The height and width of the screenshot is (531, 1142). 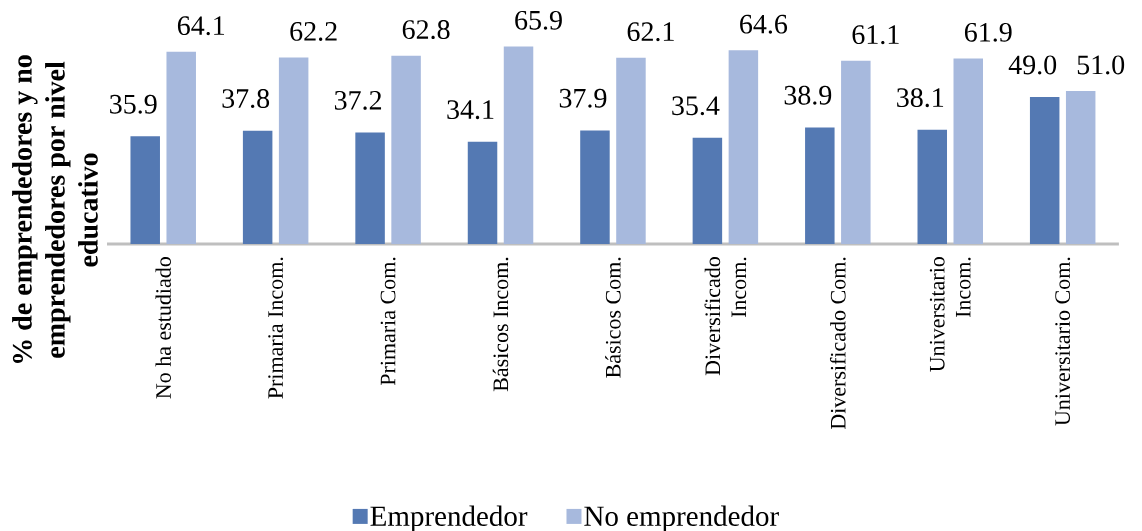 What do you see at coordinates (449, 518) in the screenshot?
I see `legend-label: Emprendedor` at bounding box center [449, 518].